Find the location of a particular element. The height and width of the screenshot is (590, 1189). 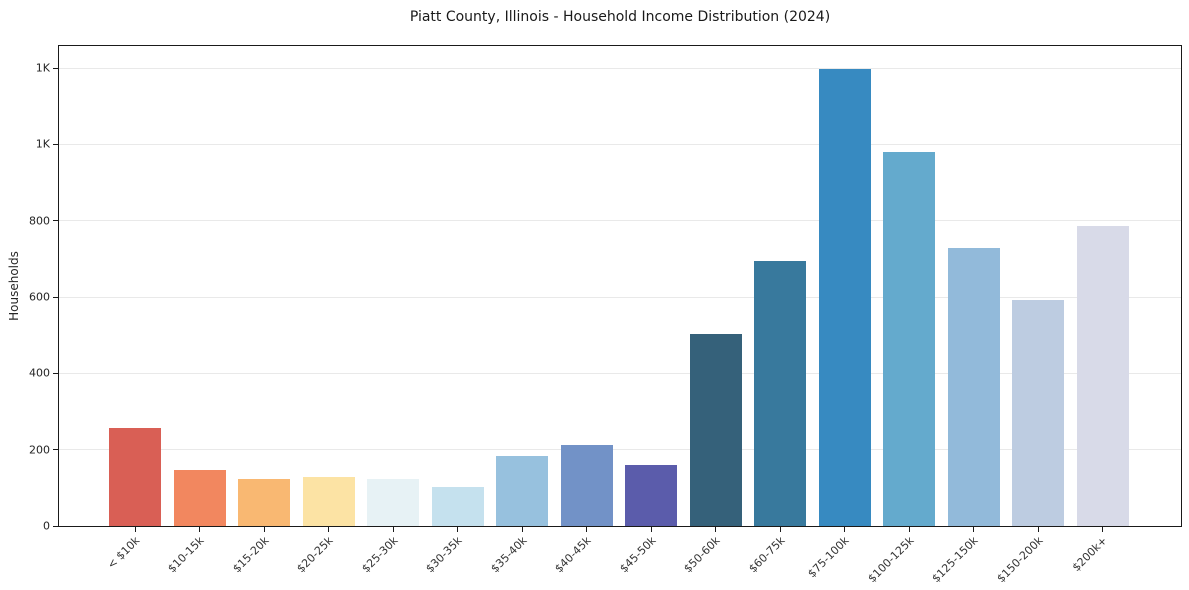

x-tick-label: $60-75k is located at coordinates (767, 555).